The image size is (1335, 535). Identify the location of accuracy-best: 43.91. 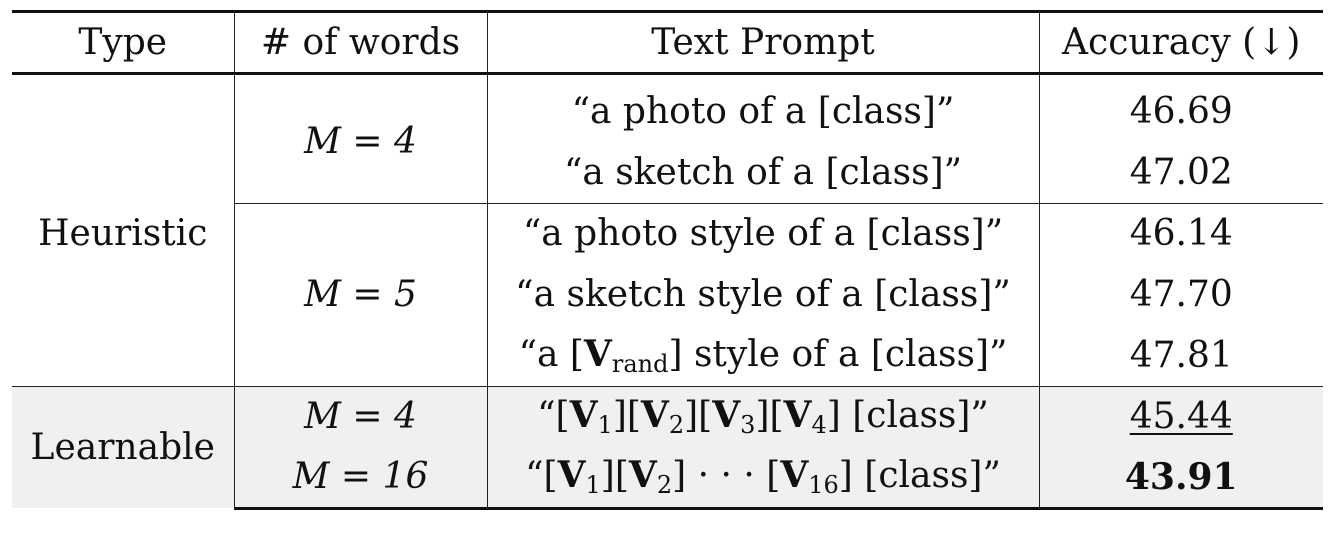
(1181, 476).